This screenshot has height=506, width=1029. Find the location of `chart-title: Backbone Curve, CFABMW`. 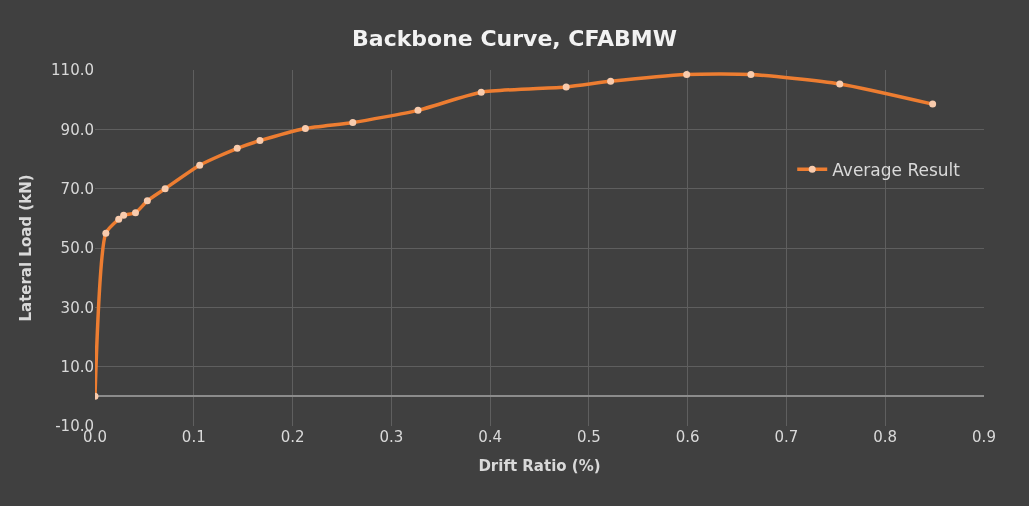

chart-title: Backbone Curve, CFABMW is located at coordinates (514, 38).